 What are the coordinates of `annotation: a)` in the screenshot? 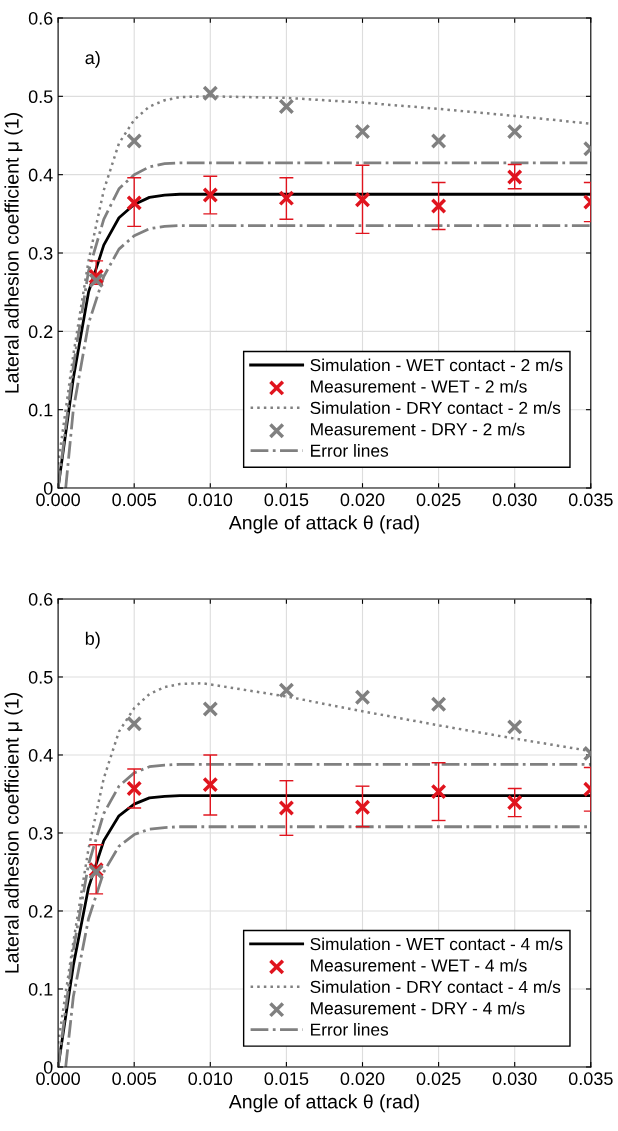 It's located at (92, 59).